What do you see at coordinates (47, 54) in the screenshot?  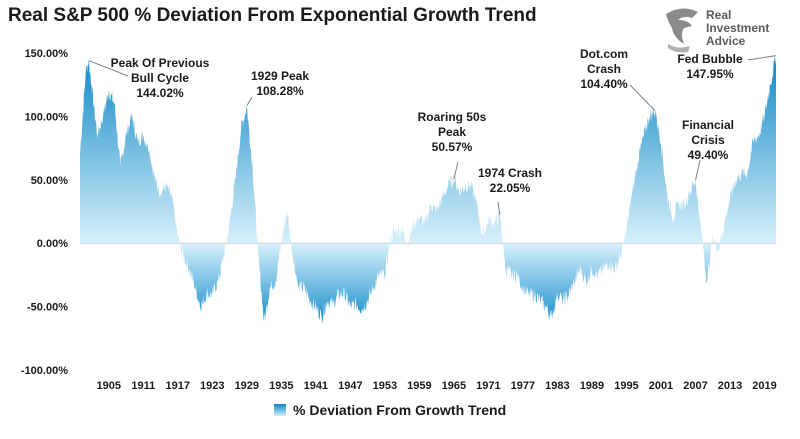 I see `y-tick-label: 150.00%` at bounding box center [47, 54].